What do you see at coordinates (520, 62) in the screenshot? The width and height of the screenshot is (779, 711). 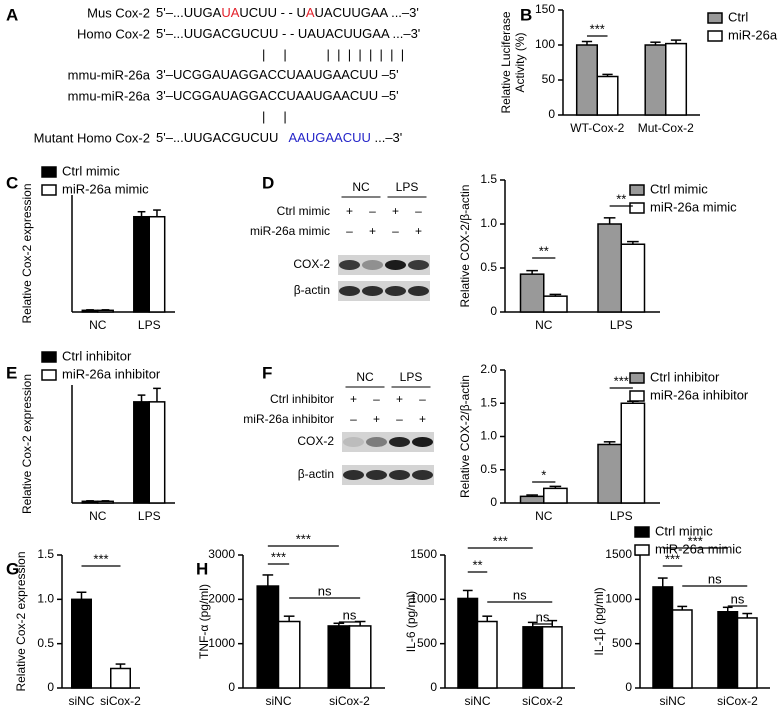 I see `y-axis-label: Activity (%)` at bounding box center [520, 62].